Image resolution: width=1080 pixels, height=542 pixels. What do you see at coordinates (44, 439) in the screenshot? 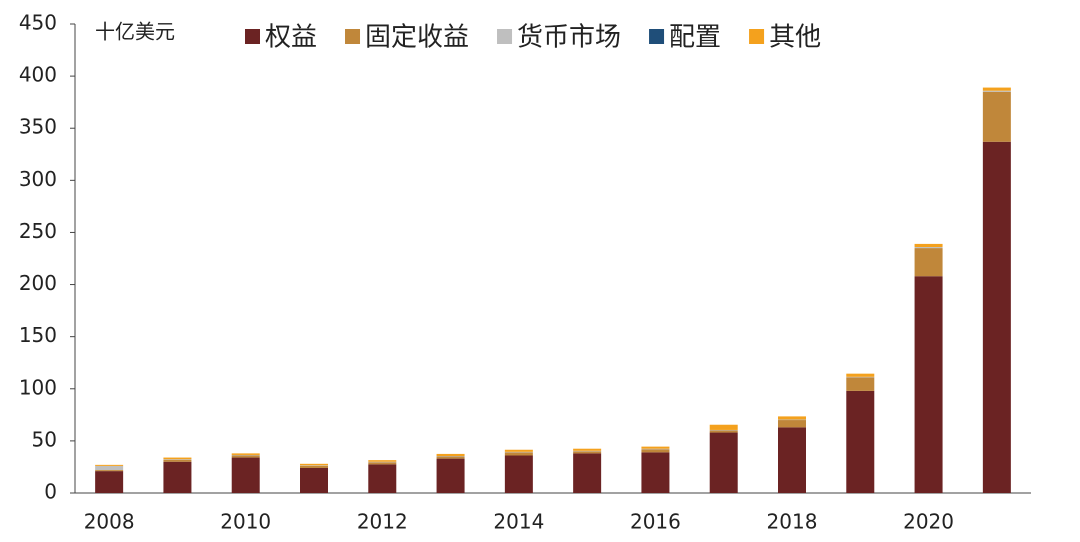
I see `y-tick-label: 50` at bounding box center [44, 439].